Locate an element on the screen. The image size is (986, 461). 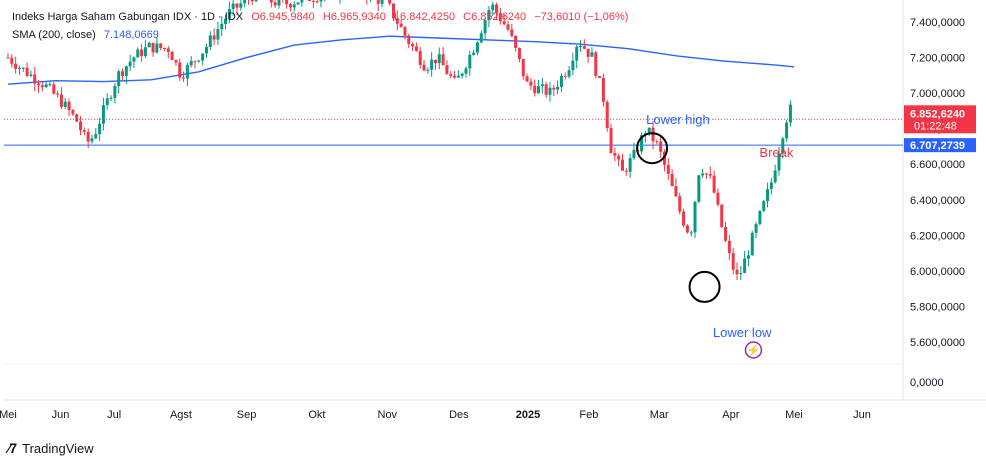
open-value: O6.945,9840 is located at coordinates (283, 17).